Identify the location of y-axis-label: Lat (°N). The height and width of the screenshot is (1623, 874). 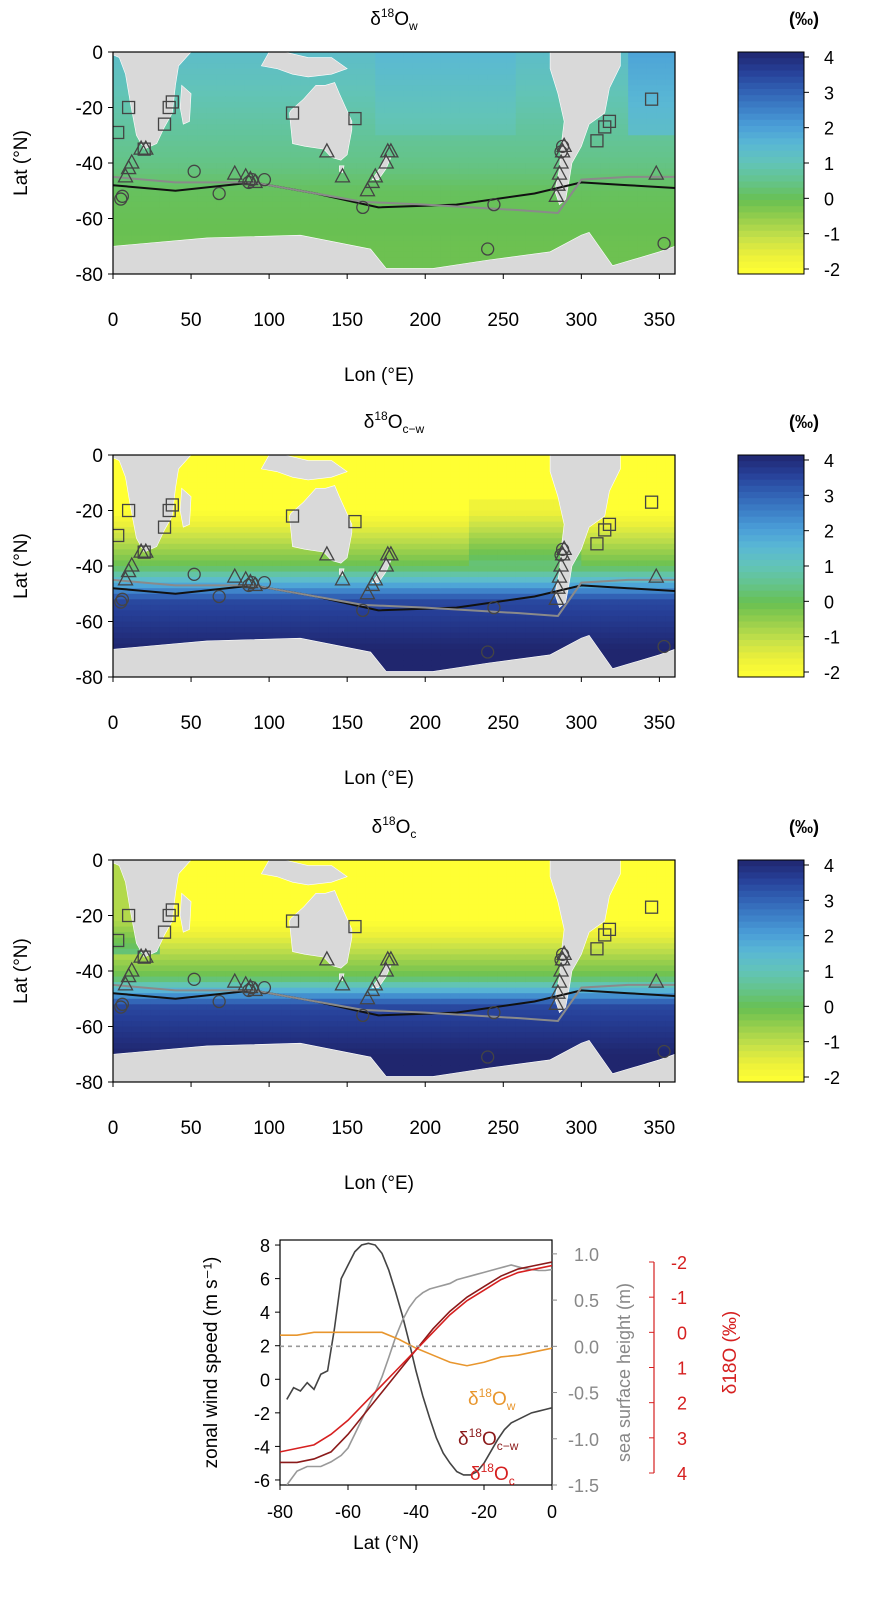
(21, 163).